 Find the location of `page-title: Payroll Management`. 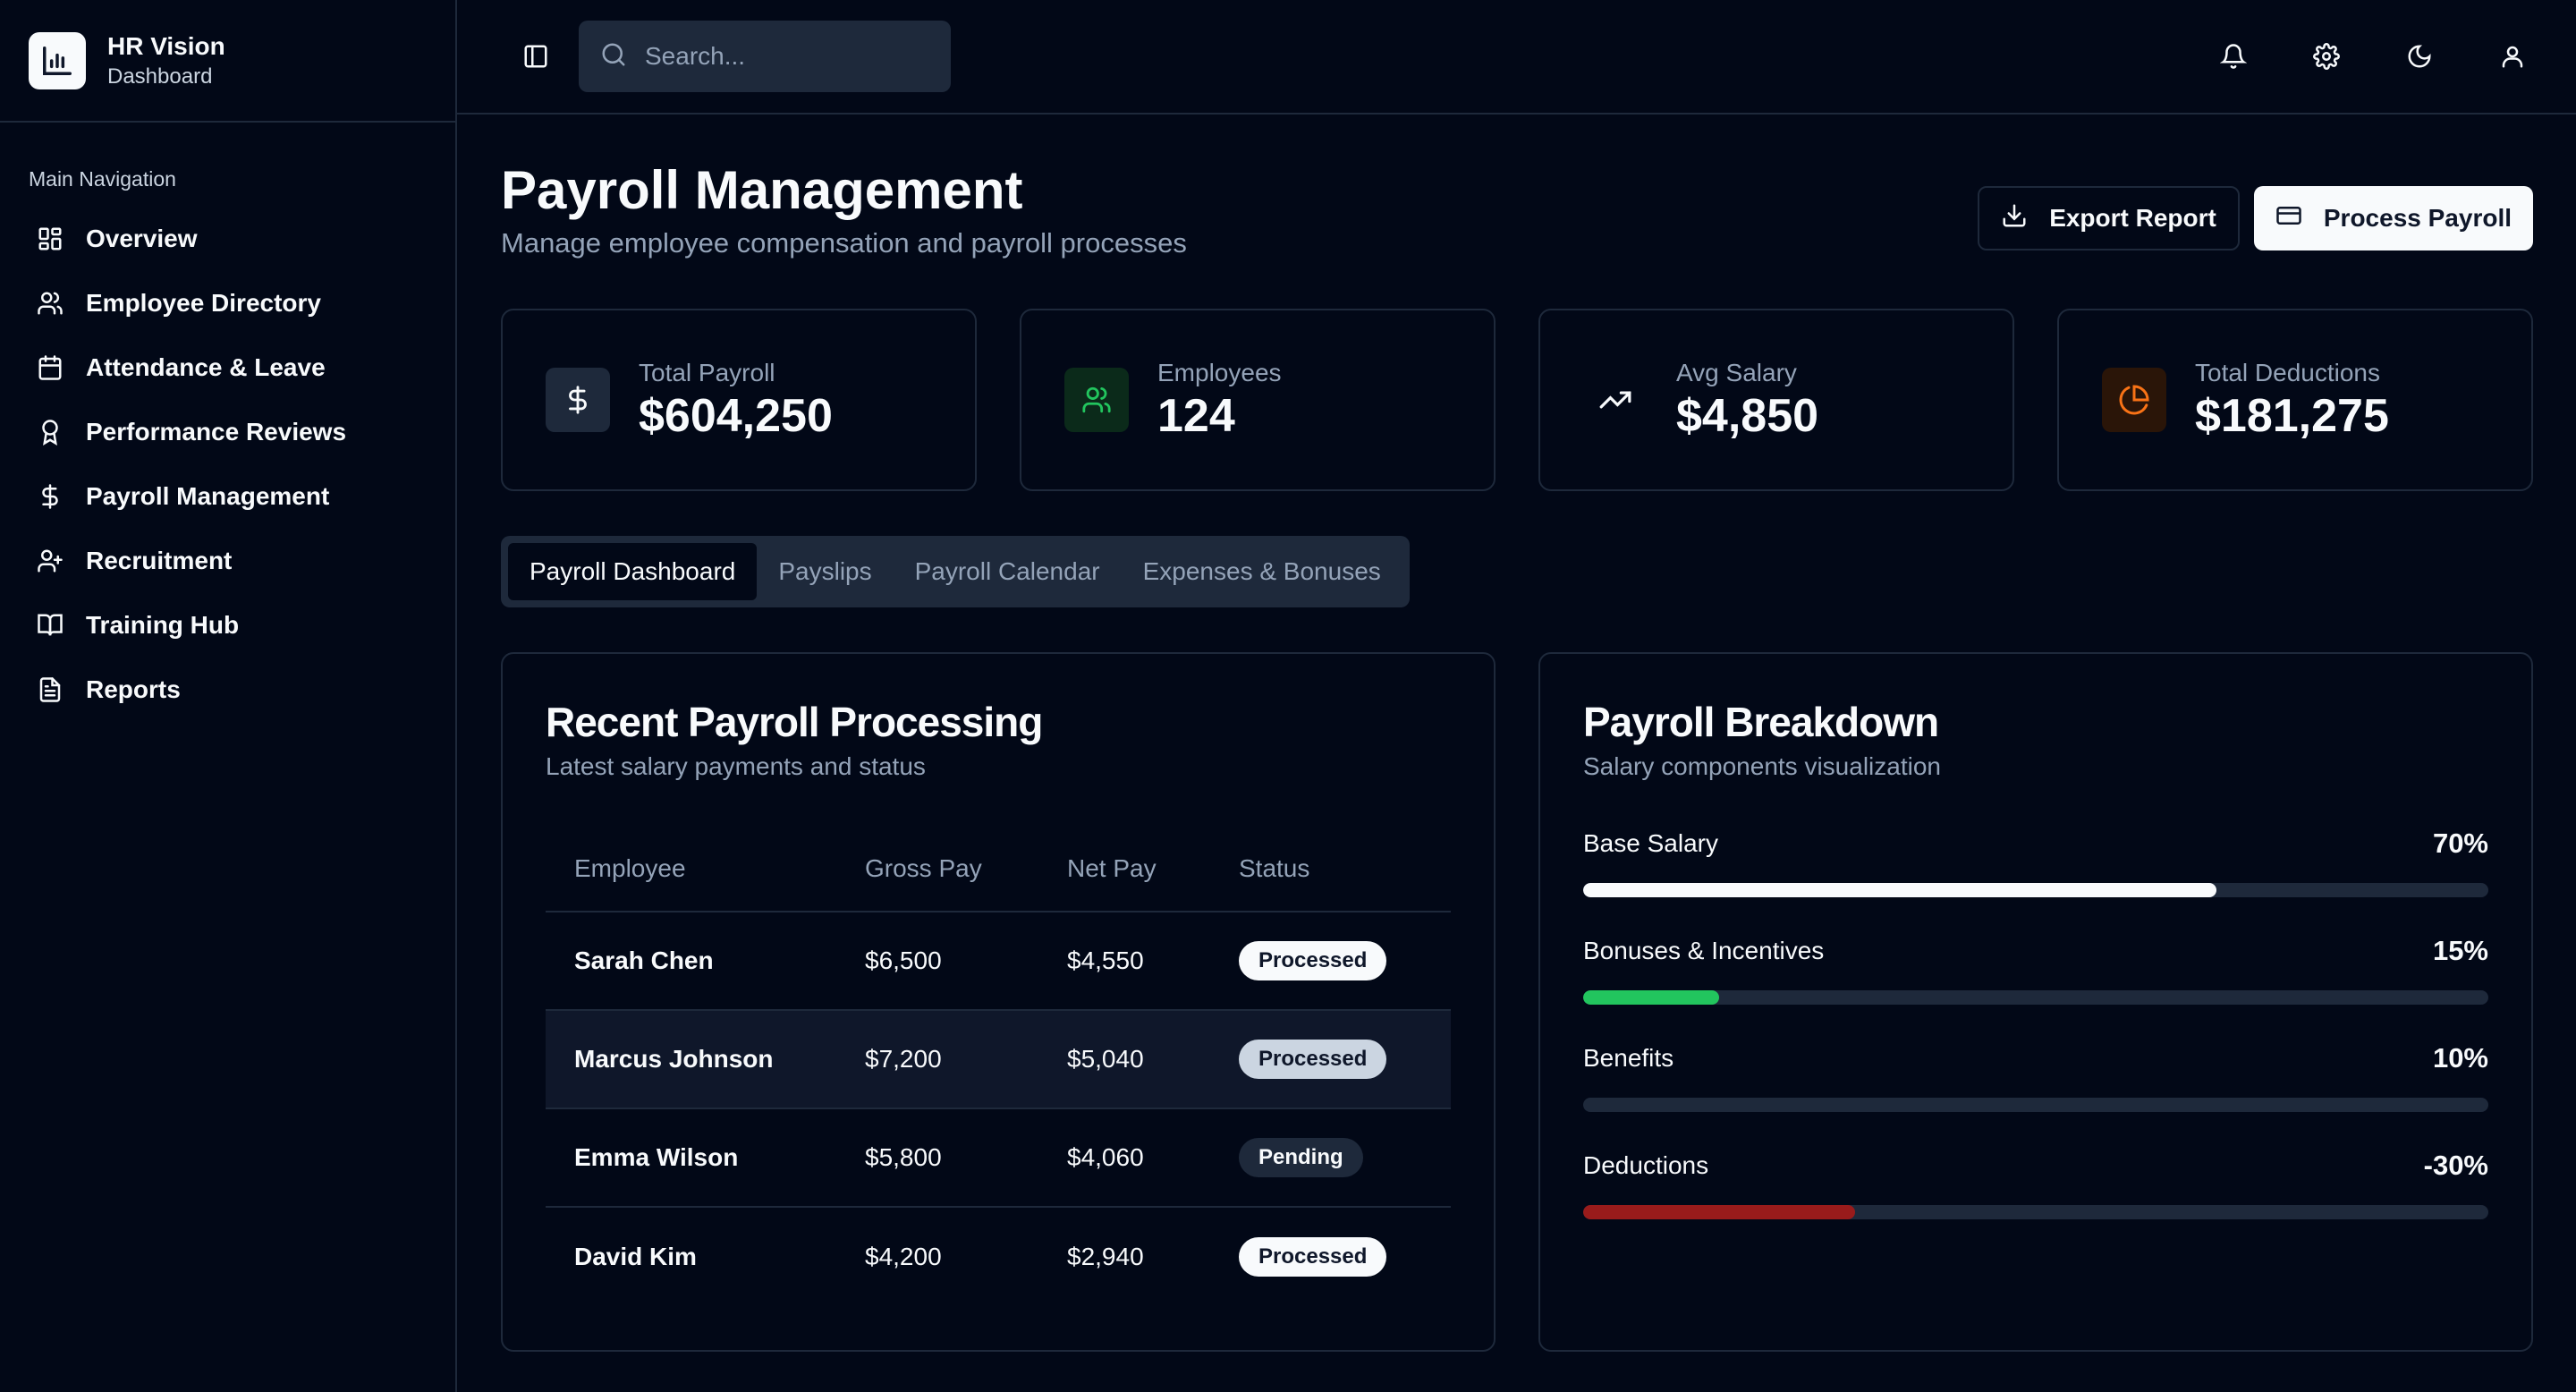

page-title: Payroll Management is located at coordinates (762, 190).